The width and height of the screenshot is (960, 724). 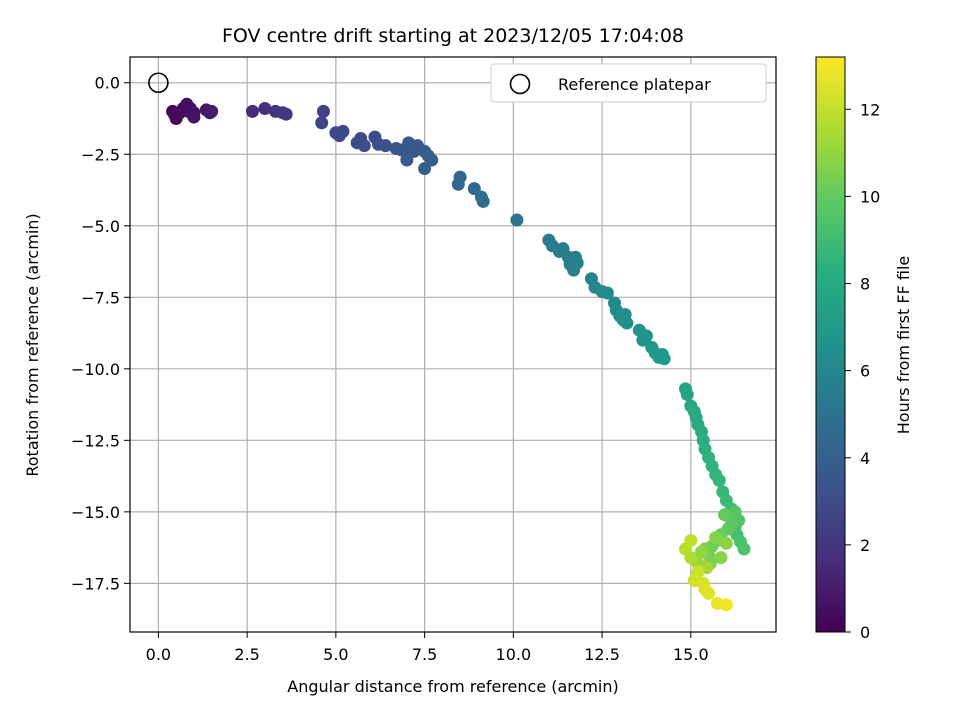 What do you see at coordinates (95, 512) in the screenshot?
I see `y-tick-label: −15.0` at bounding box center [95, 512].